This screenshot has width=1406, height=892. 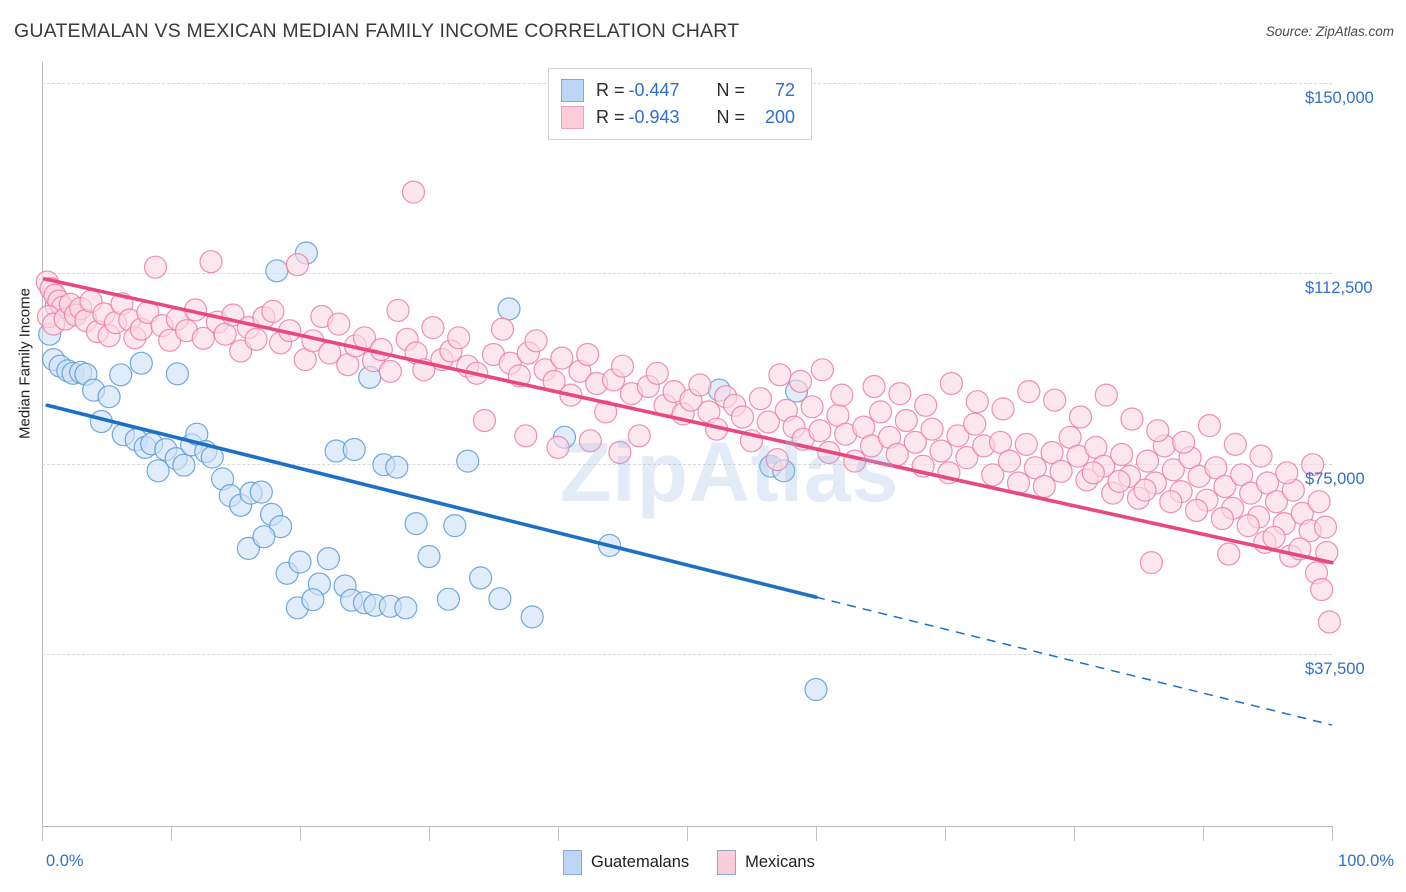 What do you see at coordinates (1339, 288) in the screenshot?
I see `y-axis-tick-label: $112,500` at bounding box center [1339, 288].